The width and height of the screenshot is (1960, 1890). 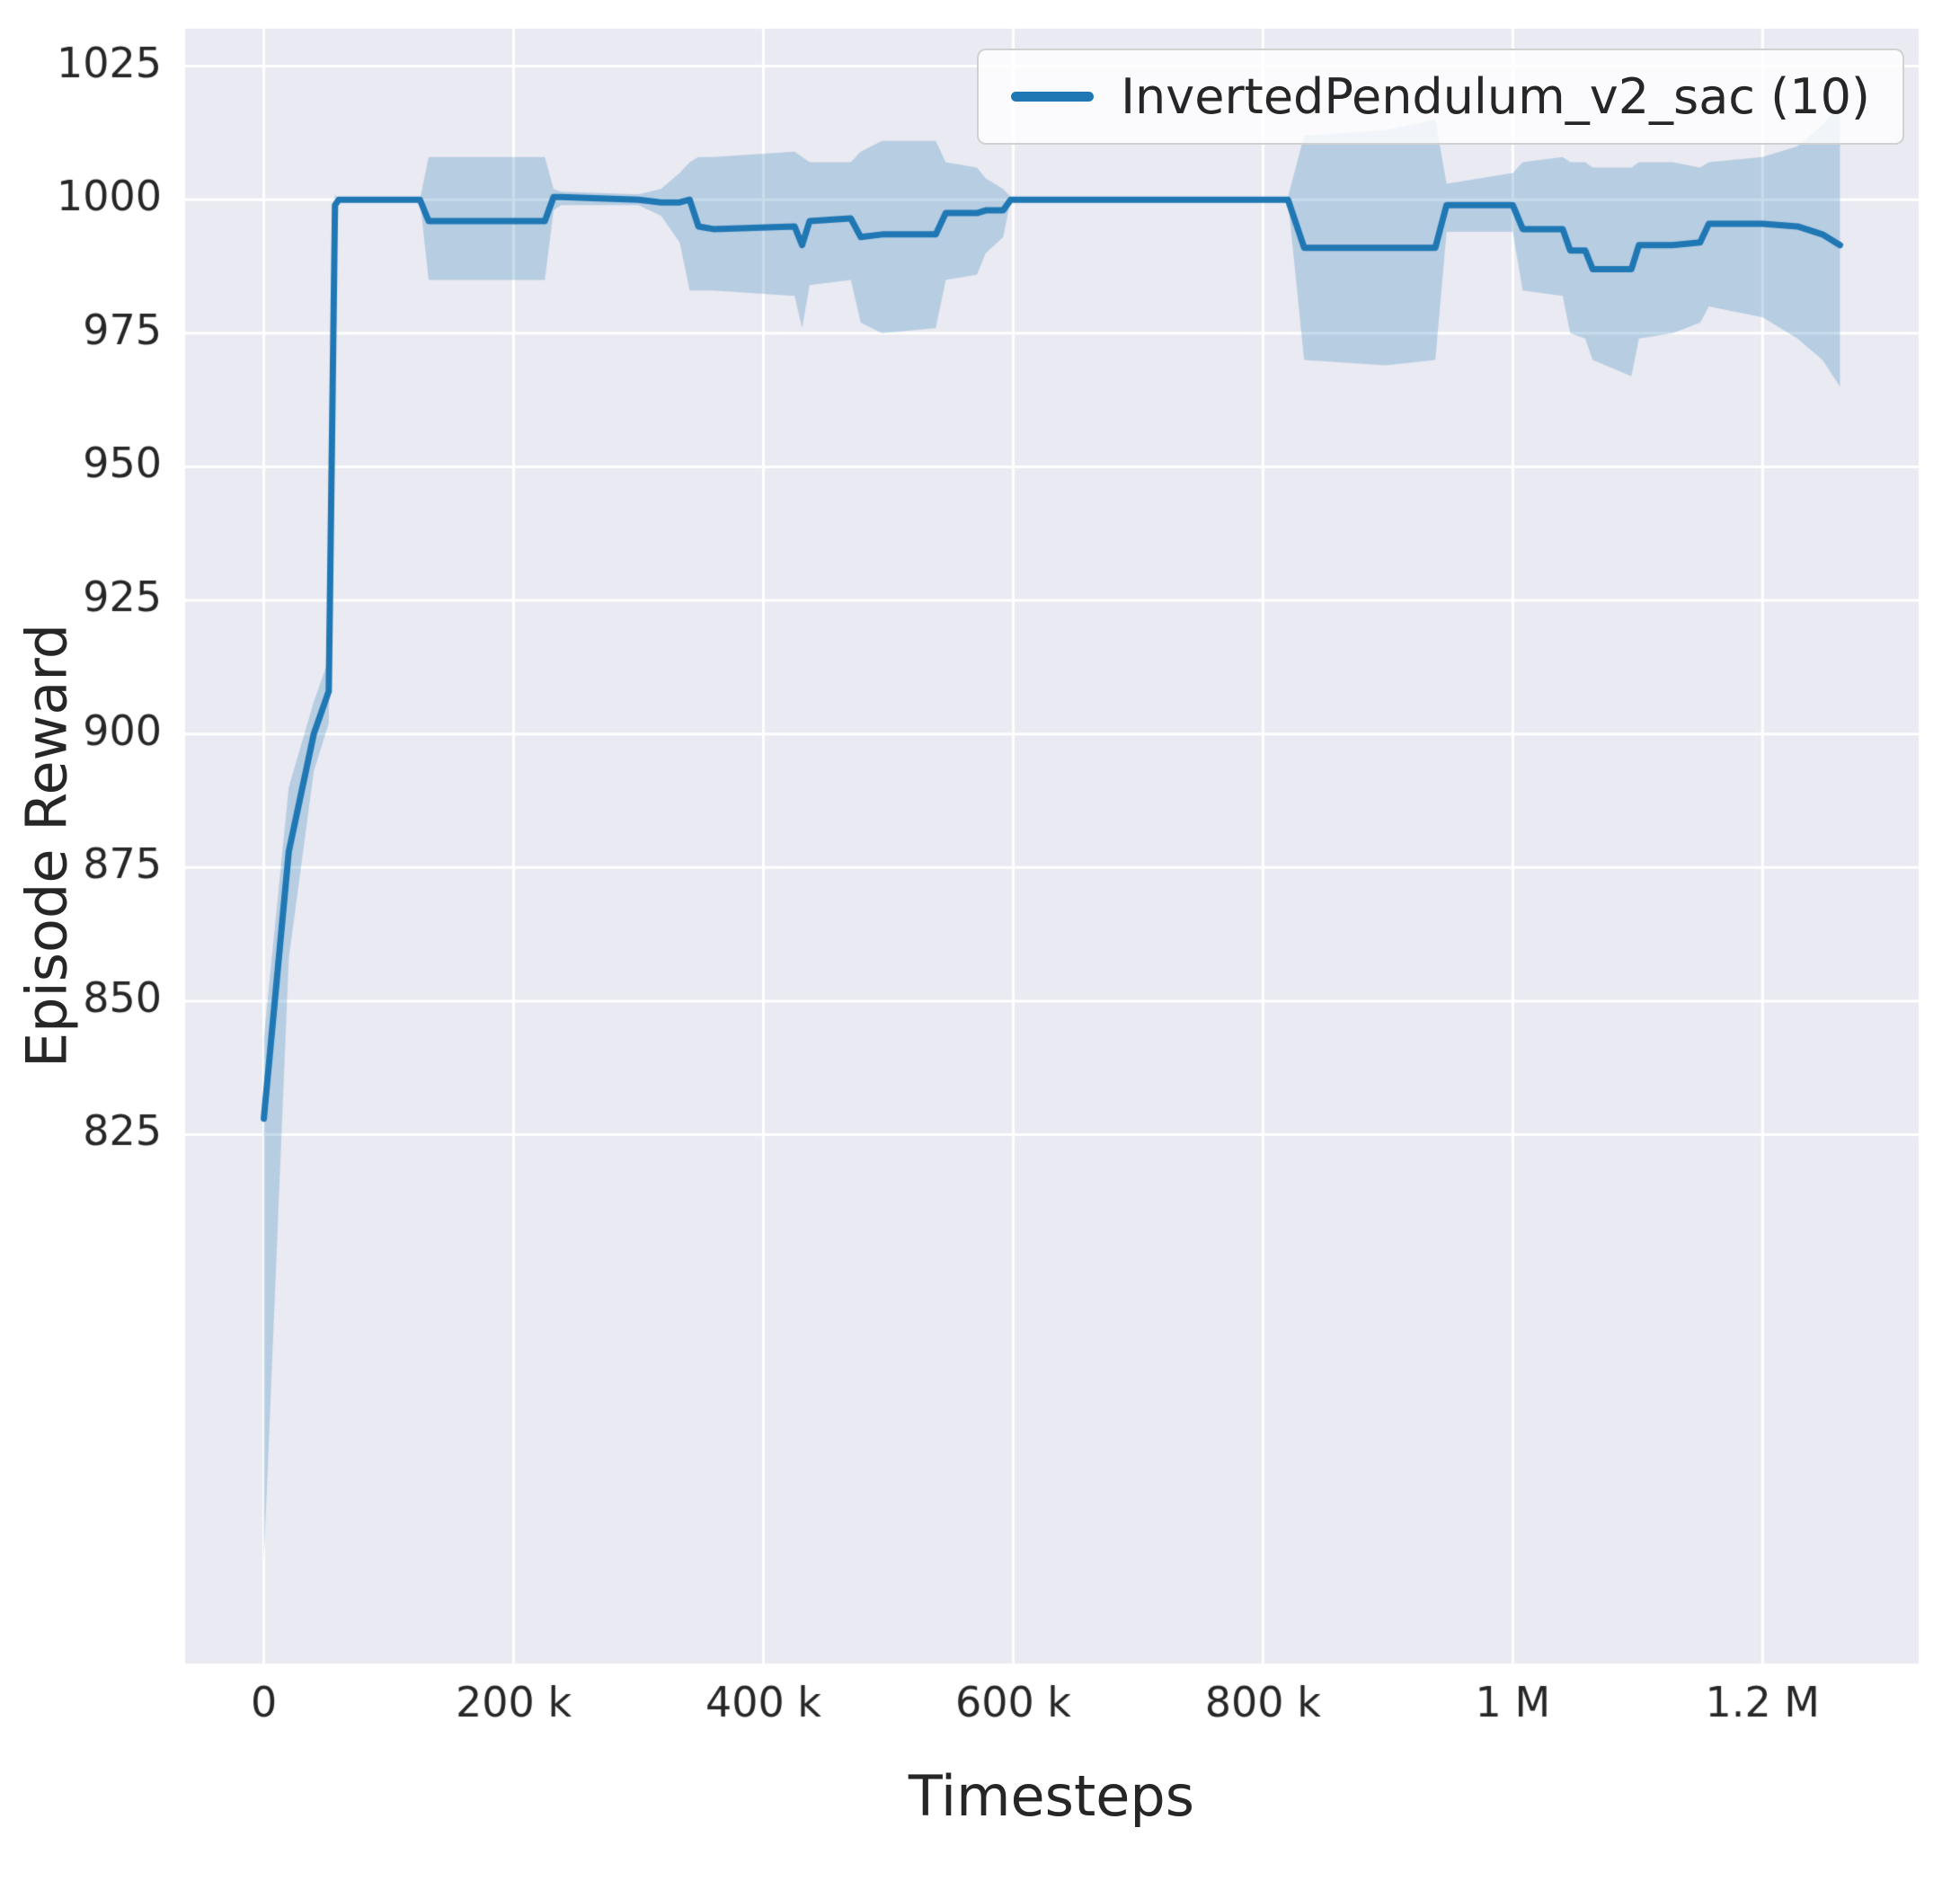 What do you see at coordinates (47, 846) in the screenshot?
I see `y-axis-title: Episode Reward` at bounding box center [47, 846].